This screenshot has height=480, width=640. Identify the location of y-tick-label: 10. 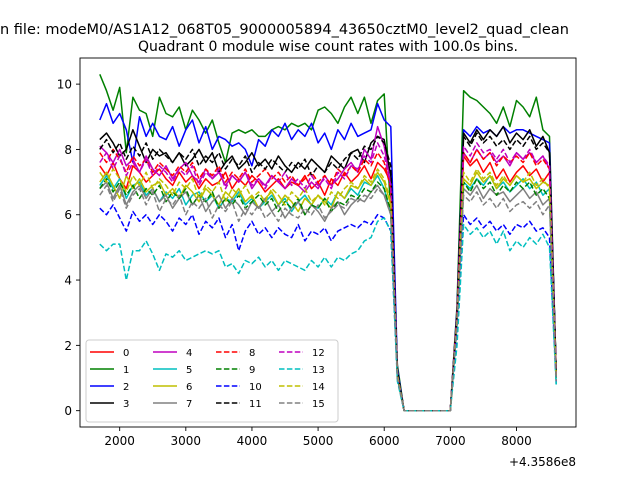
(64, 85).